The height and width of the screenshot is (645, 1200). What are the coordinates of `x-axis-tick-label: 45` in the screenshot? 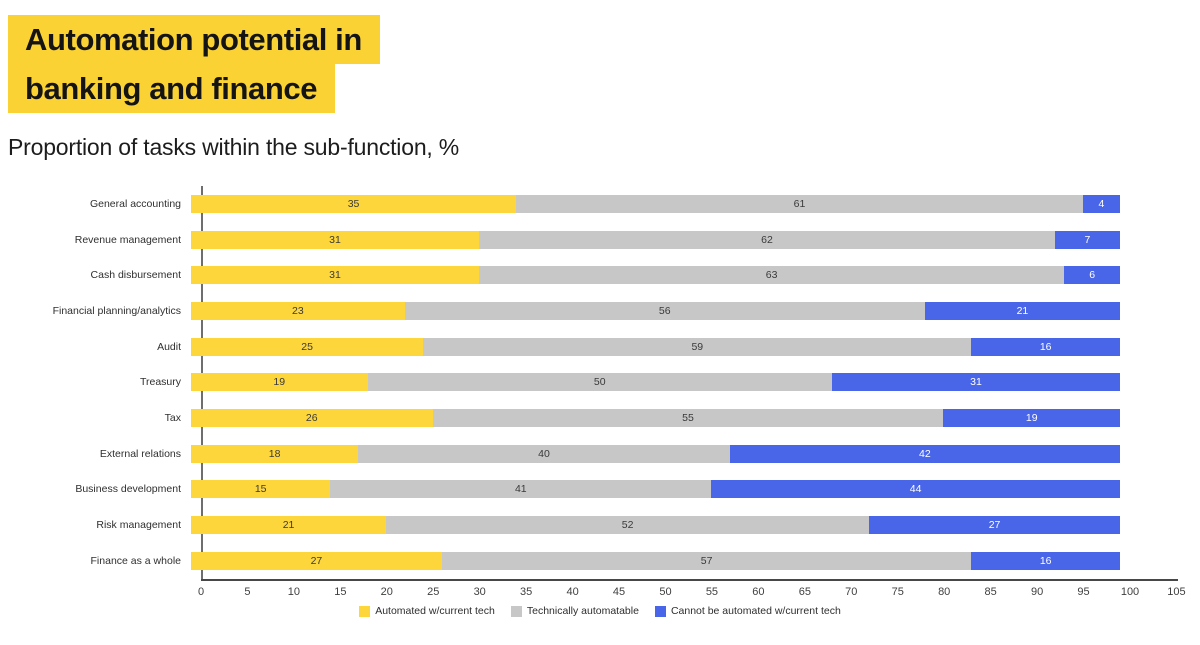 It's located at (619, 592).